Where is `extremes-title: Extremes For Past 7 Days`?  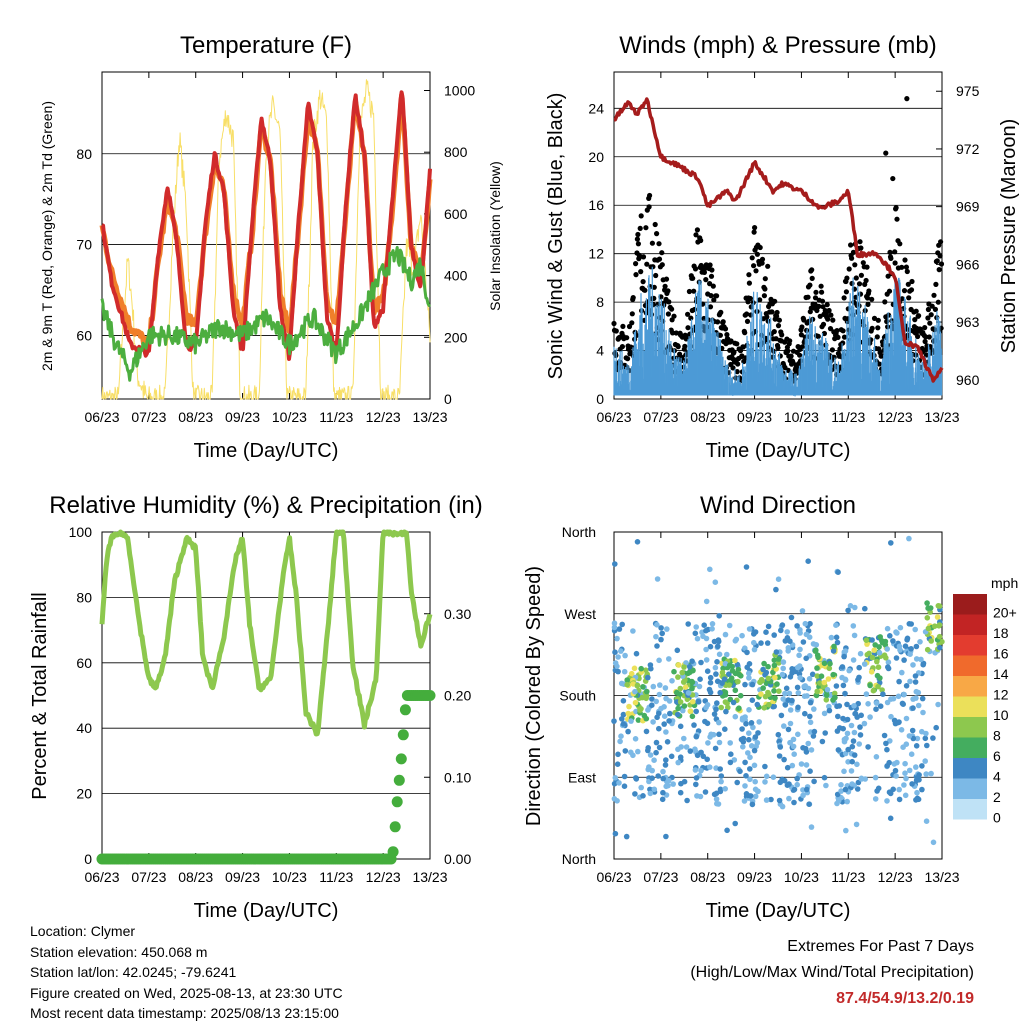
extremes-title: Extremes For Past 7 Days is located at coordinates (880, 946).